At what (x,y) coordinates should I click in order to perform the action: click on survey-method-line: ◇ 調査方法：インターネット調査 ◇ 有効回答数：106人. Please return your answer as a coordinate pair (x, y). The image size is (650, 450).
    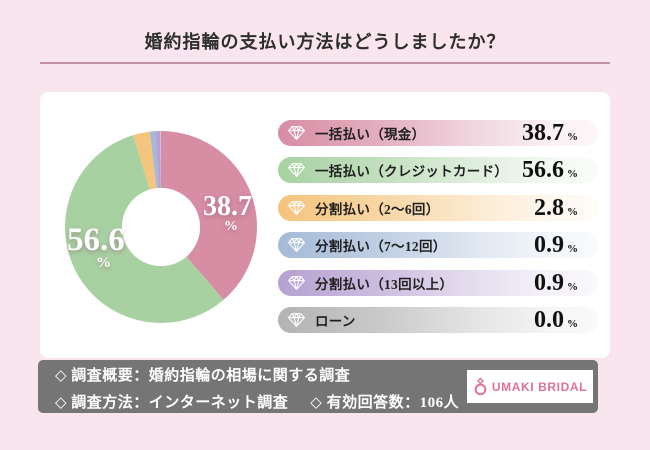
    Looking at the image, I should click on (326, 403).